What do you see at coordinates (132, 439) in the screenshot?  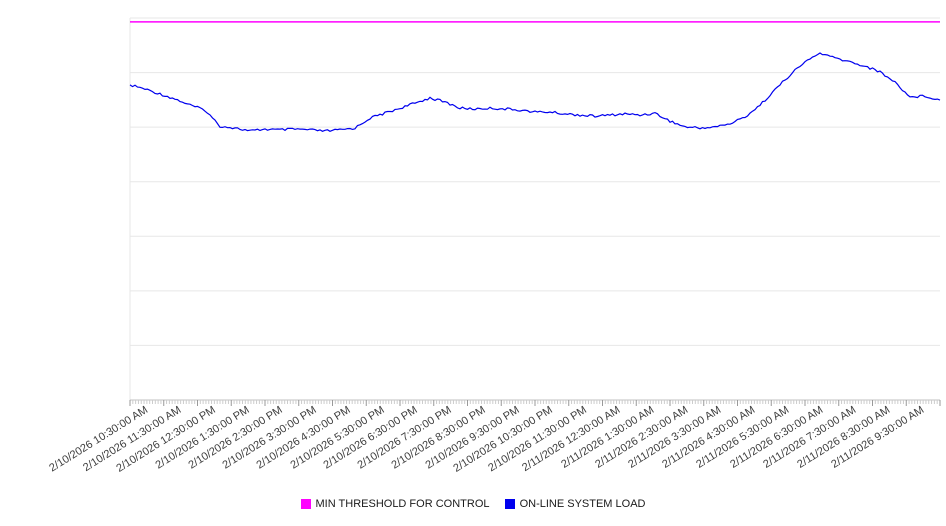 I see `x-axis-label: 2/10/2026 11:30:00 AM` at bounding box center [132, 439].